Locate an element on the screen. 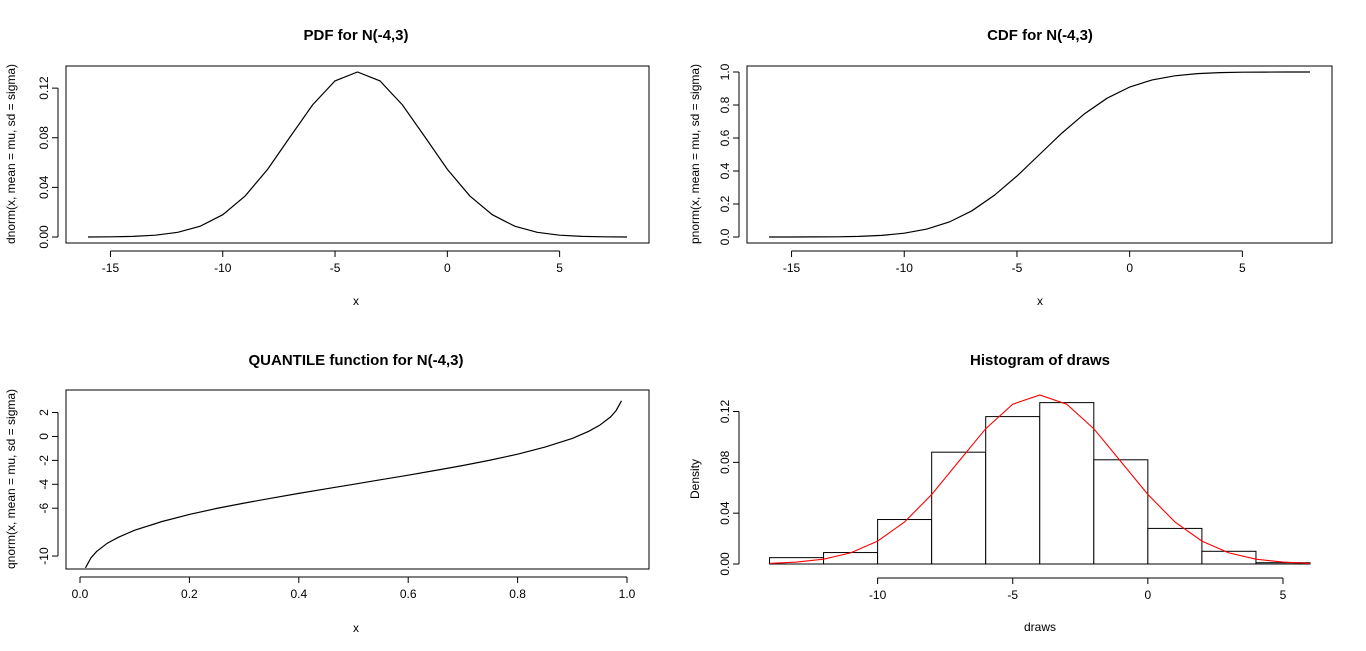 The image size is (1366, 651). quantile-curve is located at coordinates (353, 484).